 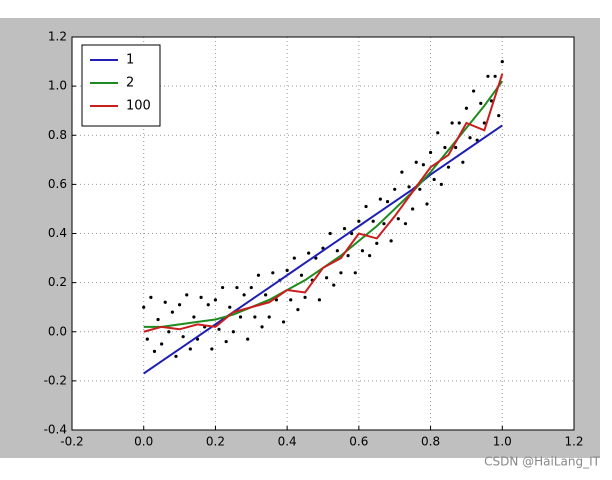 I want to click on x-tick-label: 0.4, so click(x=287, y=442).